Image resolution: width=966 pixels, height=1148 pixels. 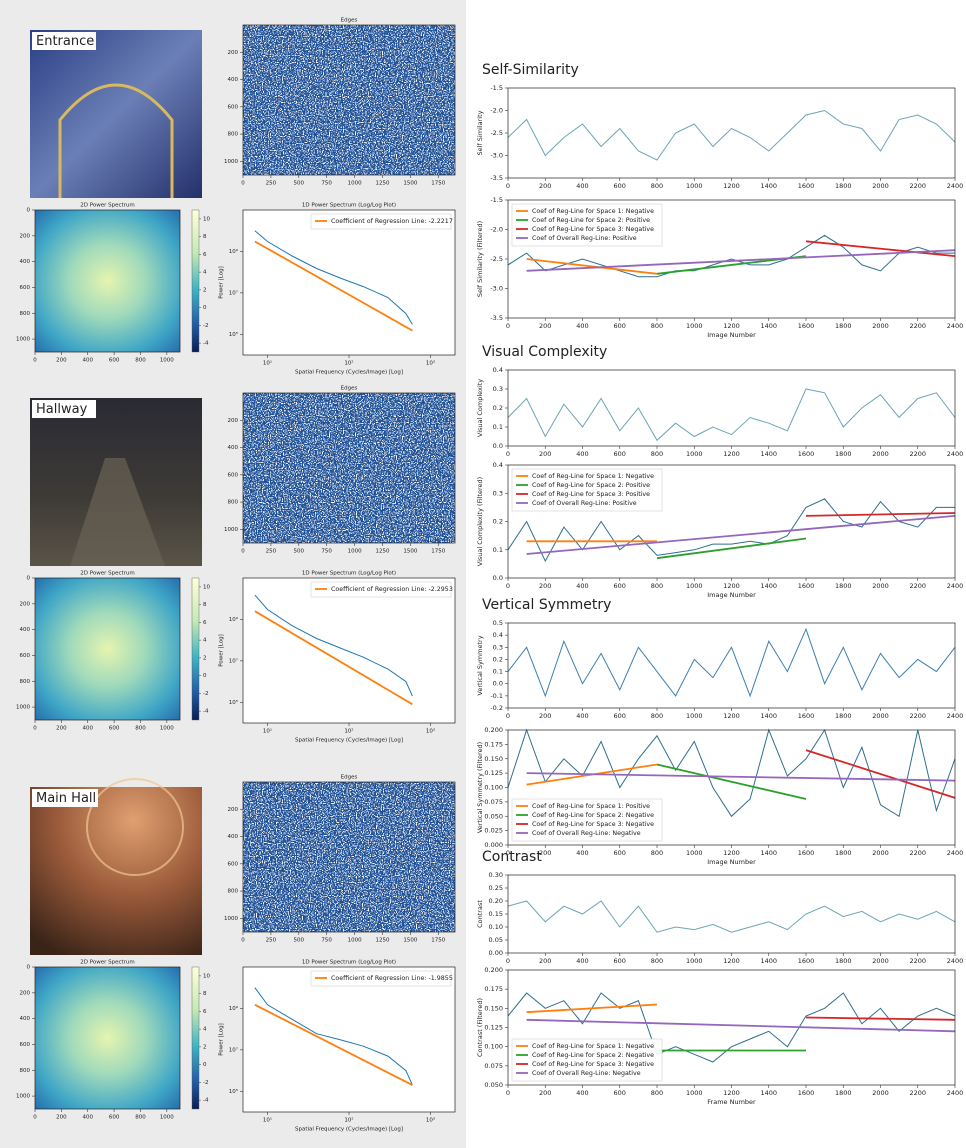 I want to click on x-tick-label: 250, so click(x=271, y=552).